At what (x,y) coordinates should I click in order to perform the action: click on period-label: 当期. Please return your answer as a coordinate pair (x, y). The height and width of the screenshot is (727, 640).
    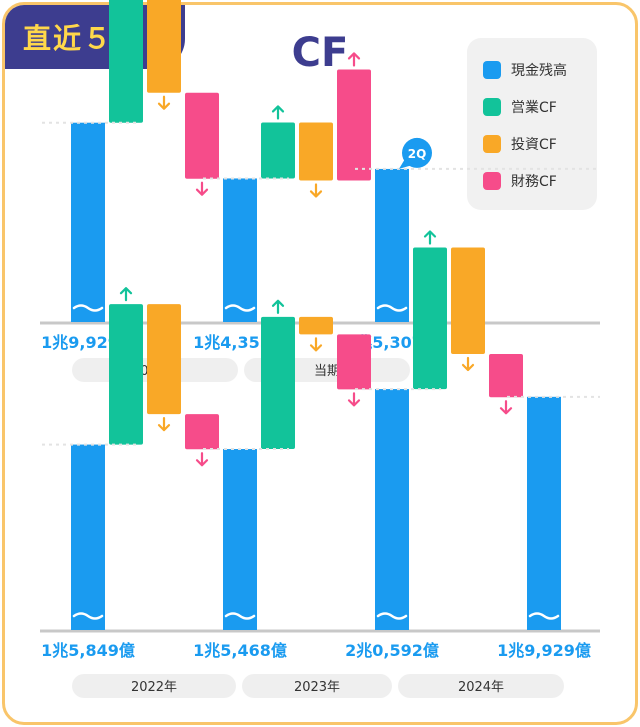
    Looking at the image, I should click on (327, 371).